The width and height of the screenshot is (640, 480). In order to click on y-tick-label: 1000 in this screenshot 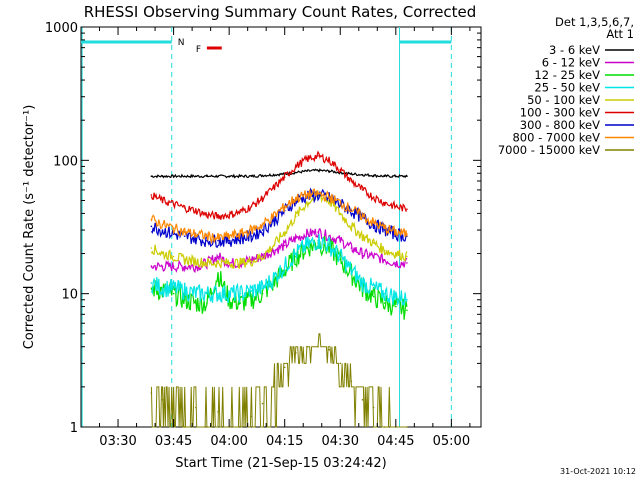, I will do `click(61, 28)`.